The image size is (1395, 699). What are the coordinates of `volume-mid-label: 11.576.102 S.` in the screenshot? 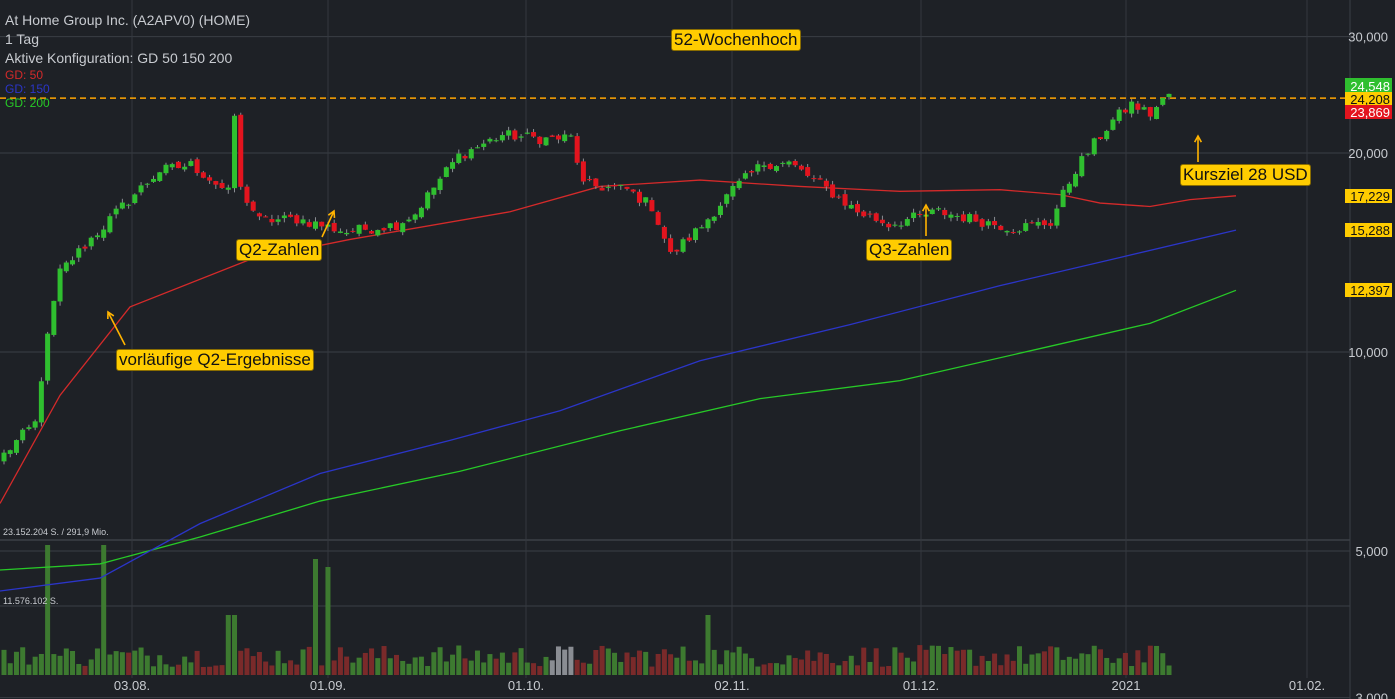 It's located at (31, 601).